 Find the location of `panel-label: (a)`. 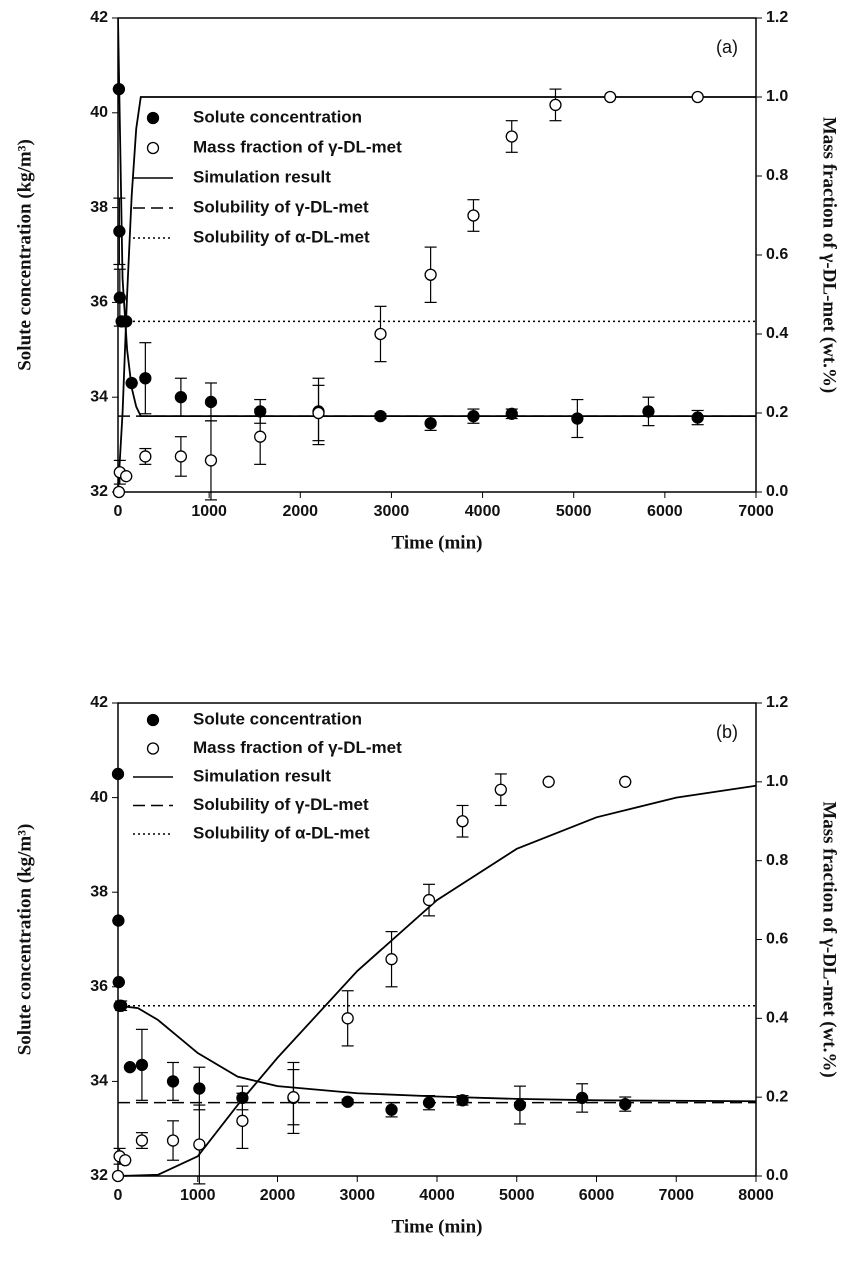

panel-label: (a) is located at coordinates (727, 47).